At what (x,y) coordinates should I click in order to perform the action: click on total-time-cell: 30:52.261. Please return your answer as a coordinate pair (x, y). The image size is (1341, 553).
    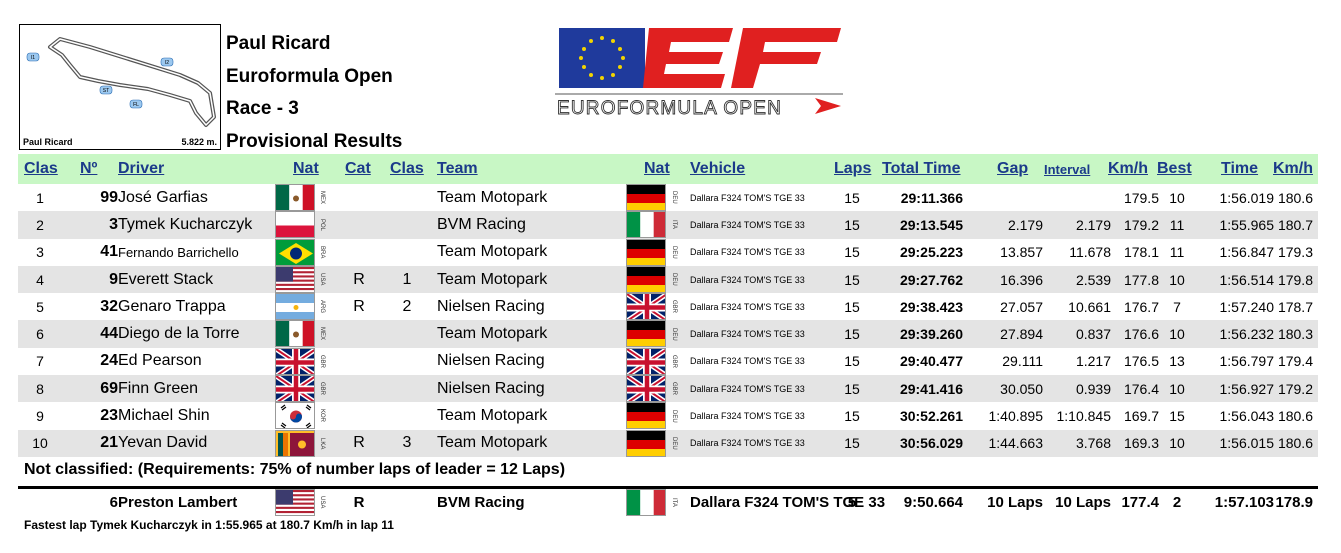
    Looking at the image, I should click on (931, 416).